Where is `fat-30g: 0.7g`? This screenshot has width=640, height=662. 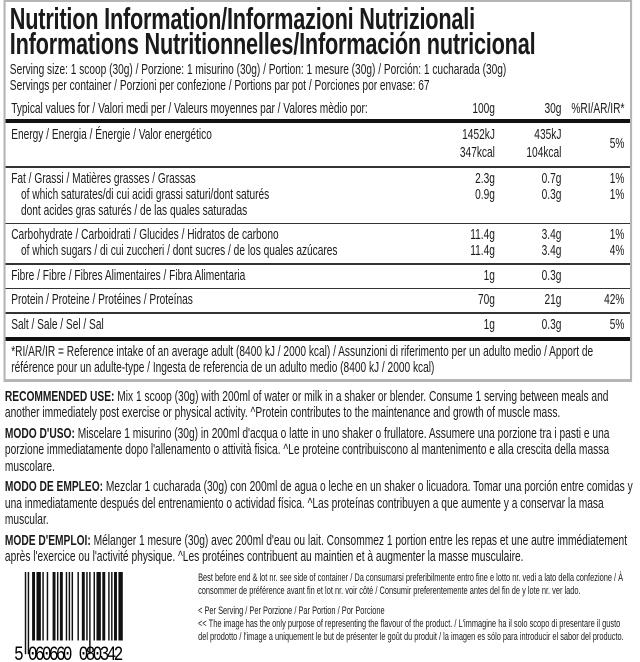 fat-30g: 0.7g is located at coordinates (551, 178).